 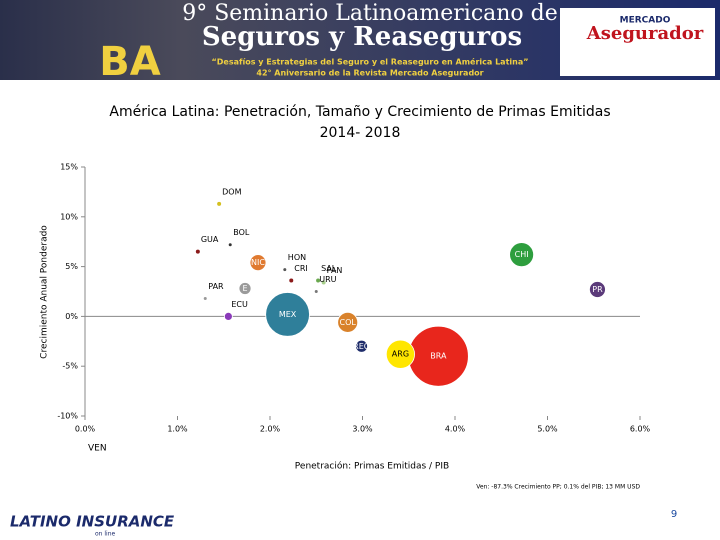 What do you see at coordinates (45, 292) in the screenshot?
I see `y-axis-title: Crecimiento Anual Ponderado` at bounding box center [45, 292].